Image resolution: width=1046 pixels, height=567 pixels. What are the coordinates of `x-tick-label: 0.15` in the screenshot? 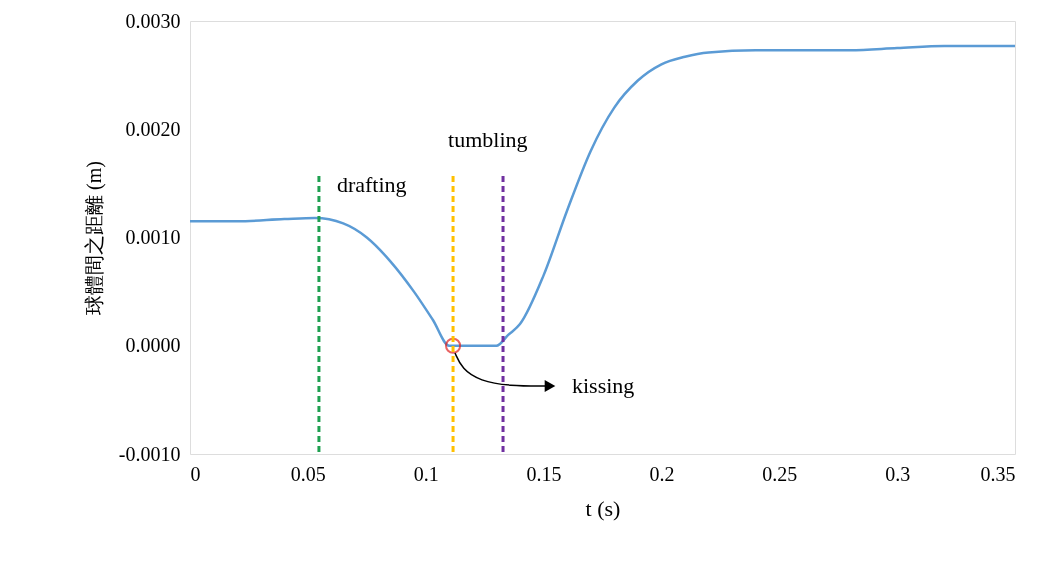 It's located at (544, 473).